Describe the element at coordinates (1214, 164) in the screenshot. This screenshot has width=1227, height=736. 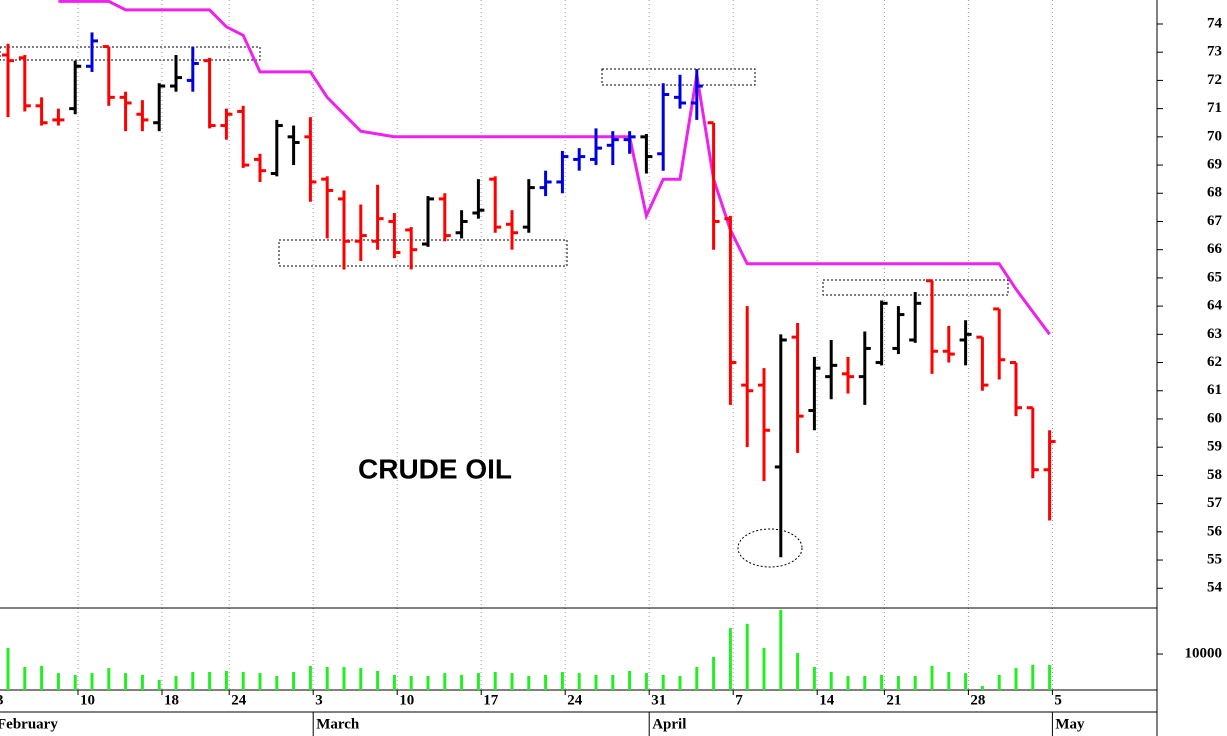
I see `y-tick-label: 69` at that location.